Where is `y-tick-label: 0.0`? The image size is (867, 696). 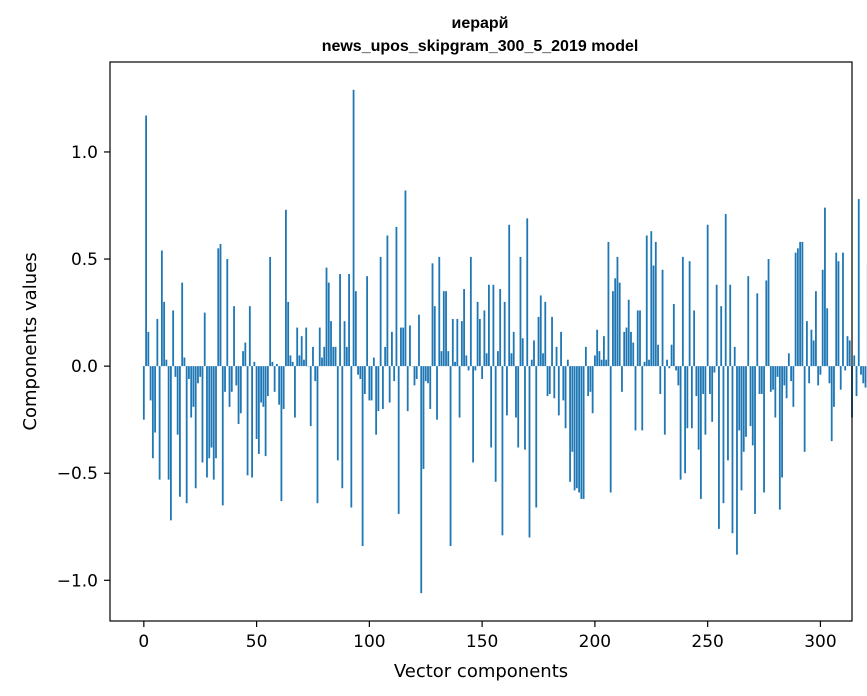 y-tick-label: 0.0 is located at coordinates (84, 367).